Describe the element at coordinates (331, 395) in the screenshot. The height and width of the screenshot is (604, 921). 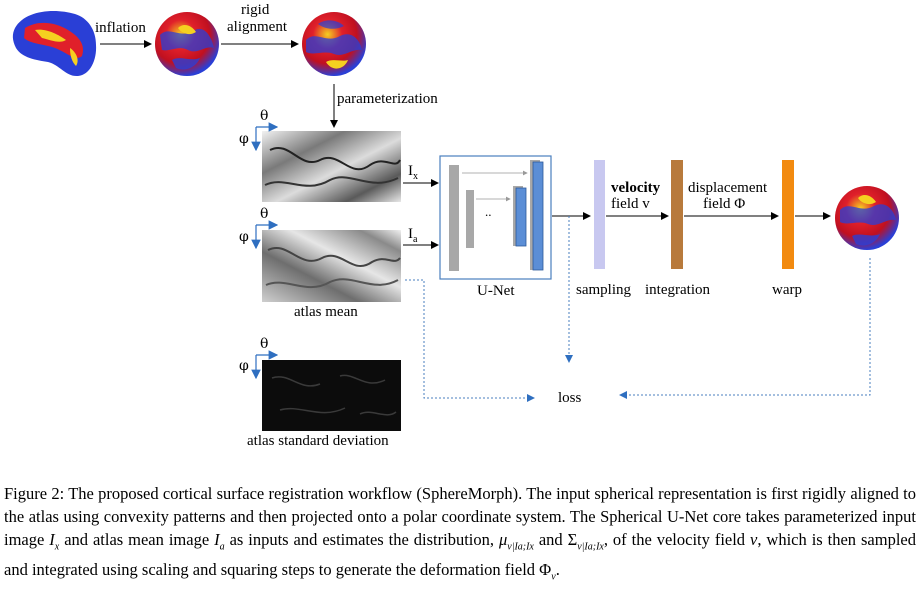
I see `atlas-std-image` at that location.